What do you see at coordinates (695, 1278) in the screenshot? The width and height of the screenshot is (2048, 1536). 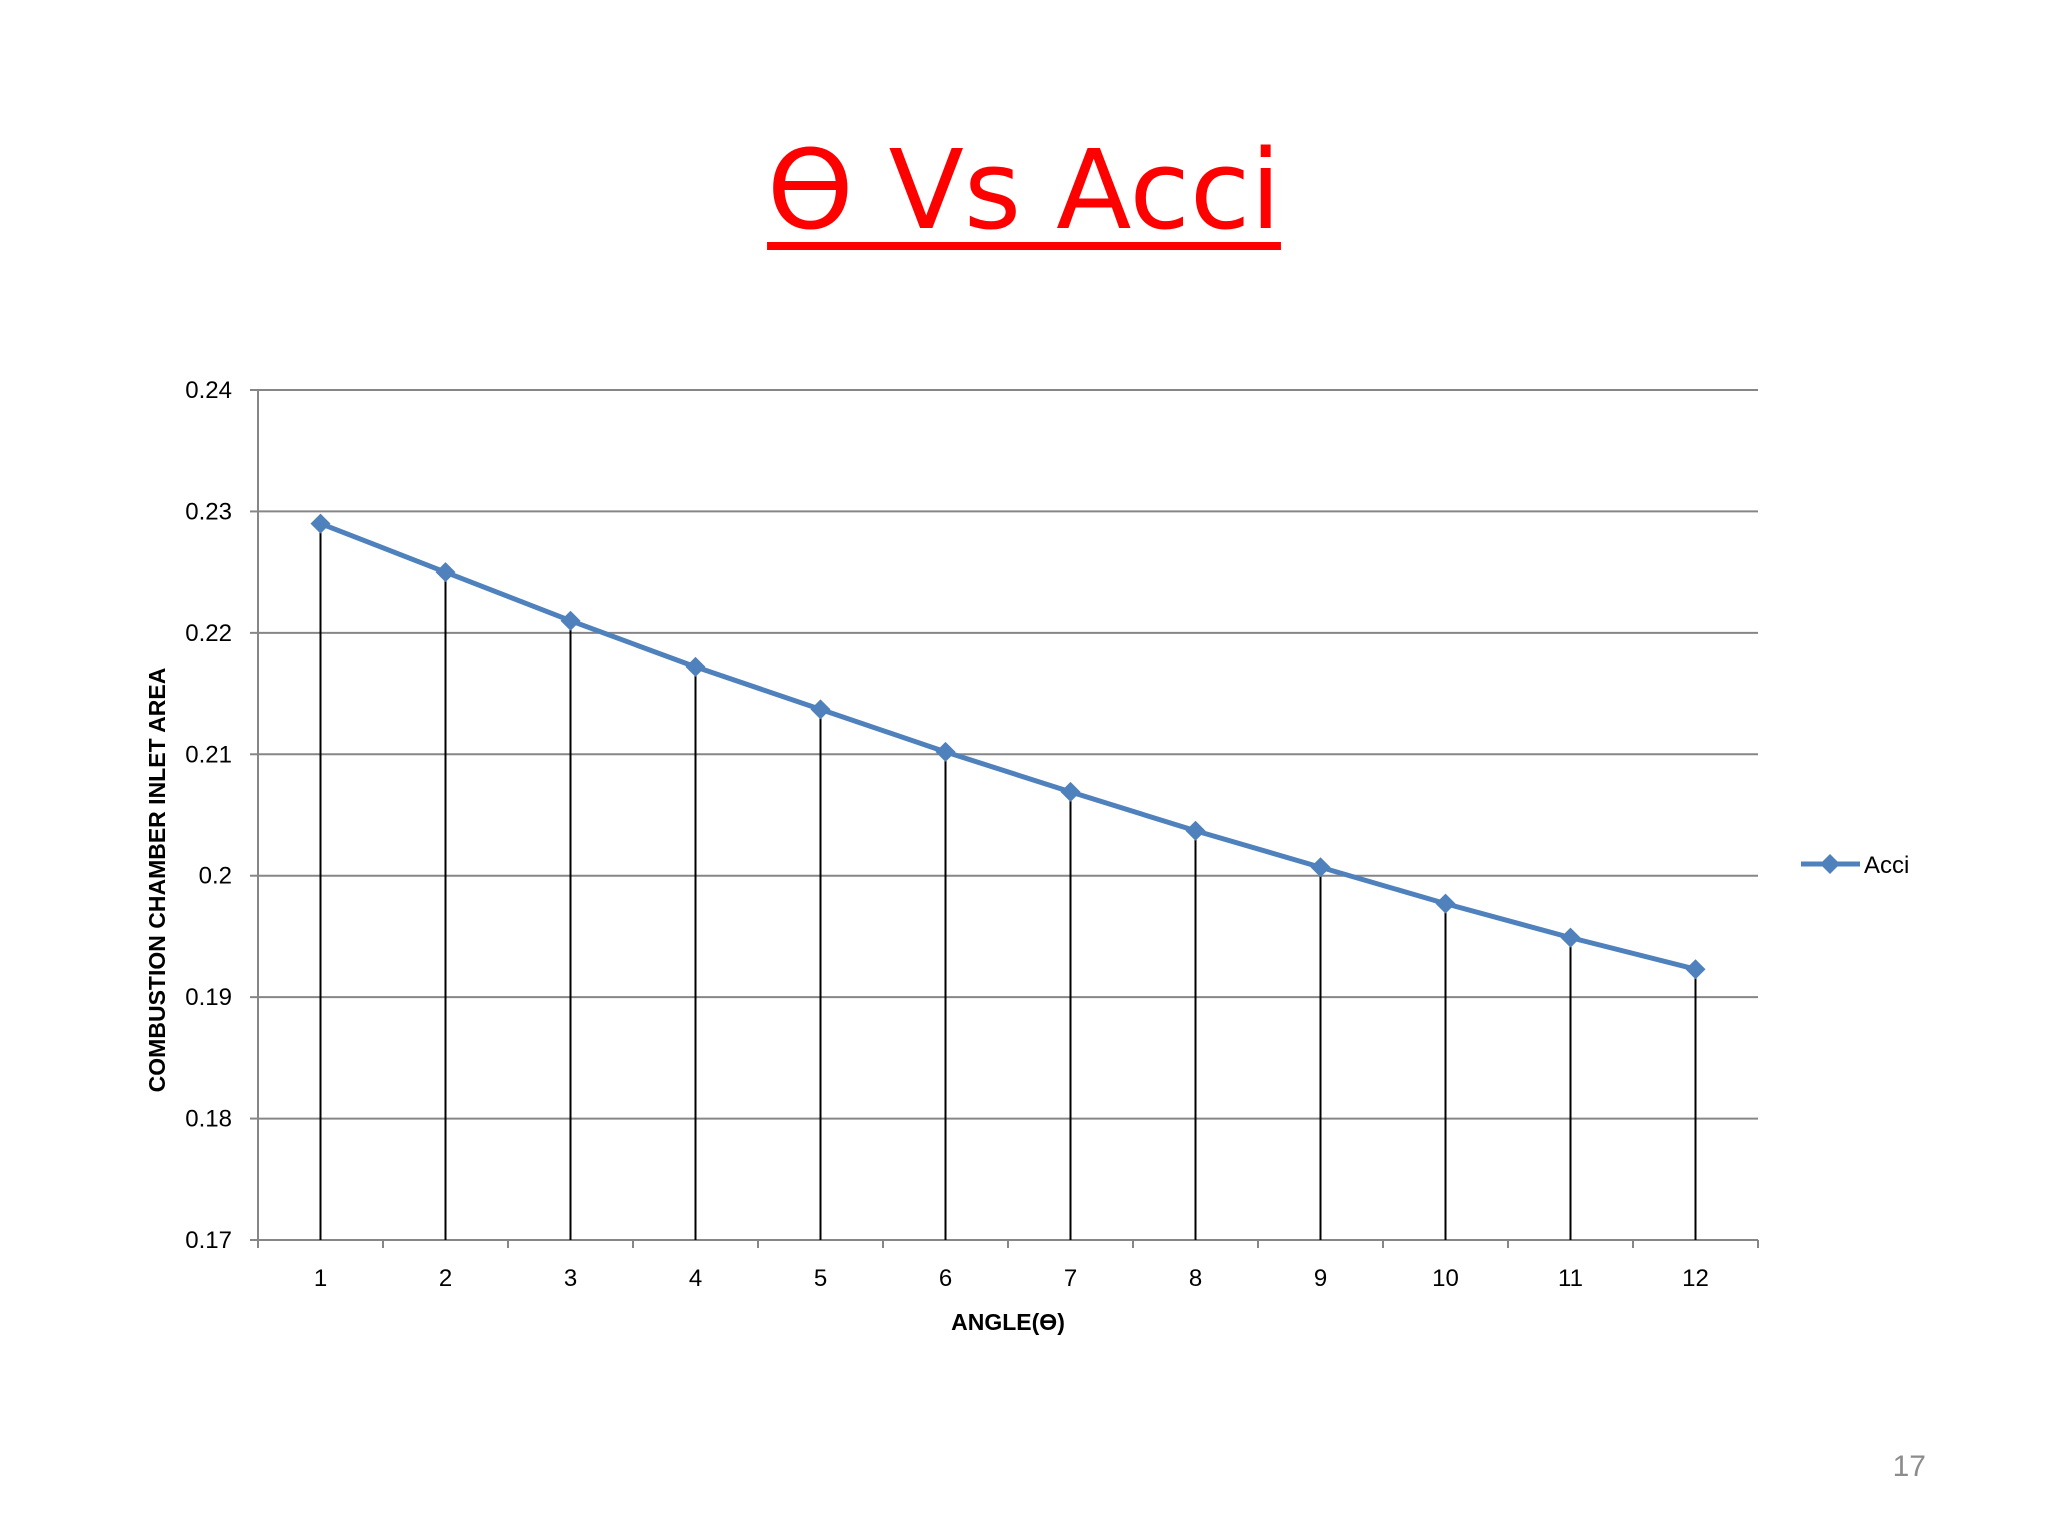 I see `x-tick-label: 4` at bounding box center [695, 1278].